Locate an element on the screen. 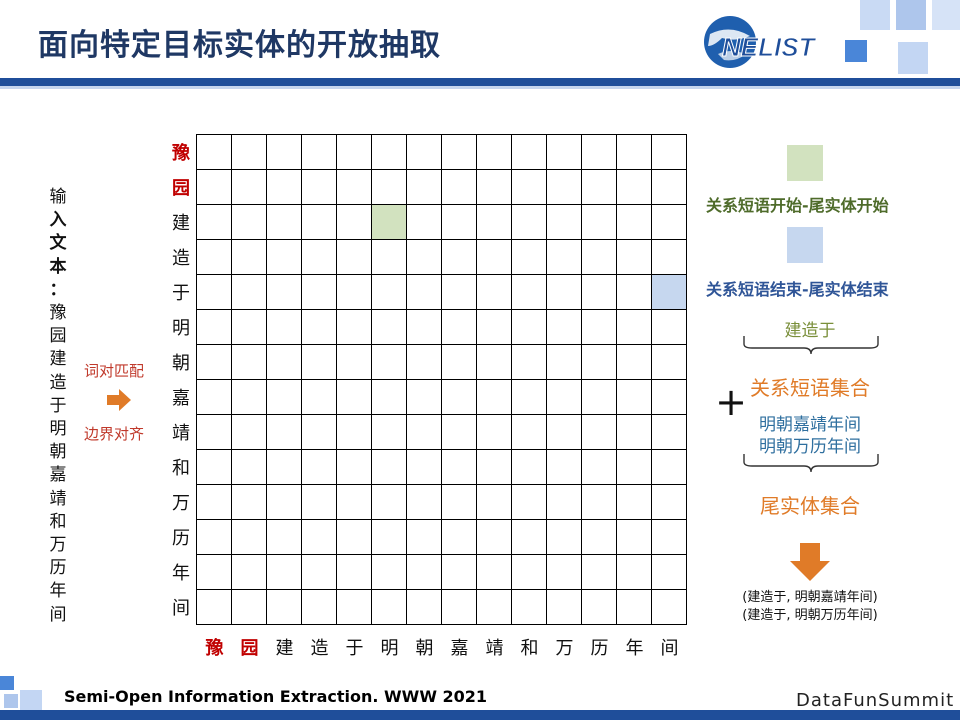 This screenshot has width=960, height=720. input-text-char: 年 is located at coordinates (58, 591).